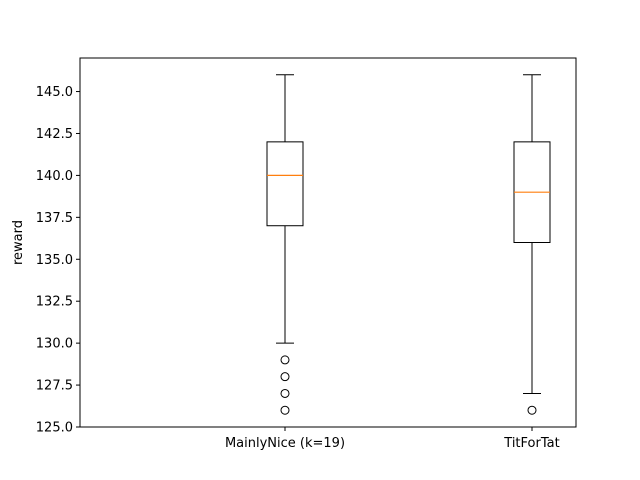  I want to click on y-tick-label: 137.5, so click(54, 218).